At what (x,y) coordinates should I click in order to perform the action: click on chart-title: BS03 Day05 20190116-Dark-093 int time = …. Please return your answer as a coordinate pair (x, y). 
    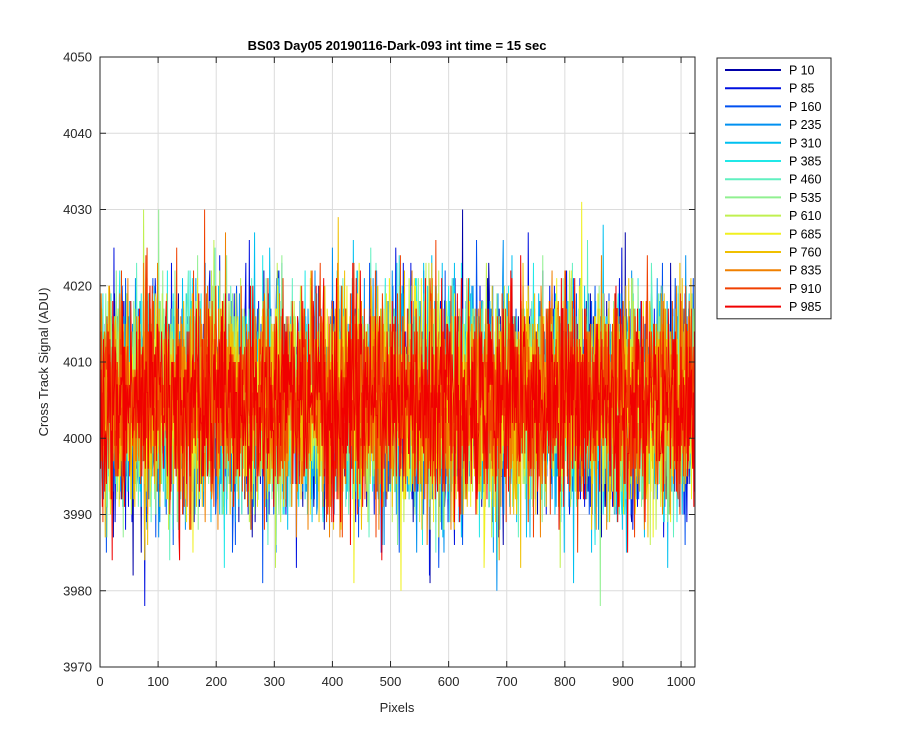
    Looking at the image, I should click on (397, 45).